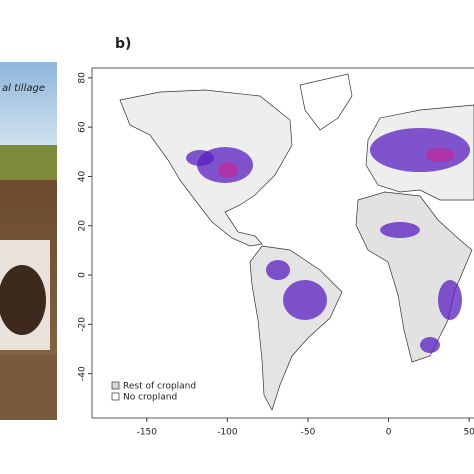 This screenshot has height=474, width=474. Describe the element at coordinates (159, 387) in the screenshot. I see `legend-label: Rest of cropland` at that location.